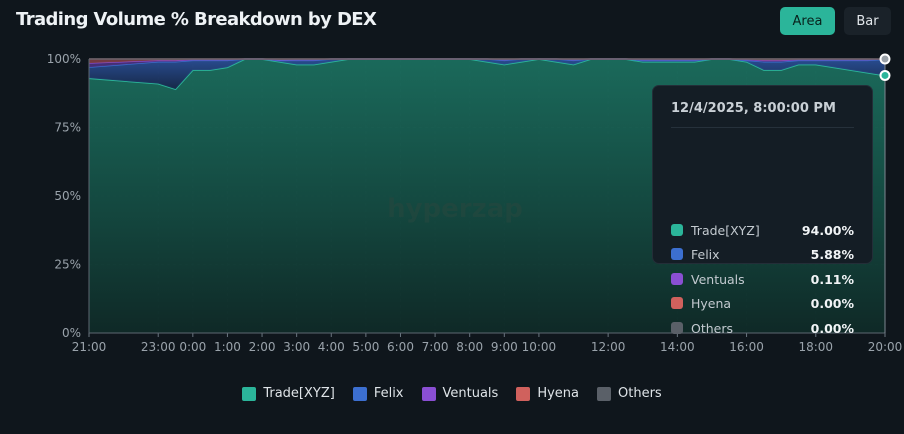 The height and width of the screenshot is (434, 904). Describe the element at coordinates (331, 347) in the screenshot. I see `x-tick-label: 4:00` at that location.